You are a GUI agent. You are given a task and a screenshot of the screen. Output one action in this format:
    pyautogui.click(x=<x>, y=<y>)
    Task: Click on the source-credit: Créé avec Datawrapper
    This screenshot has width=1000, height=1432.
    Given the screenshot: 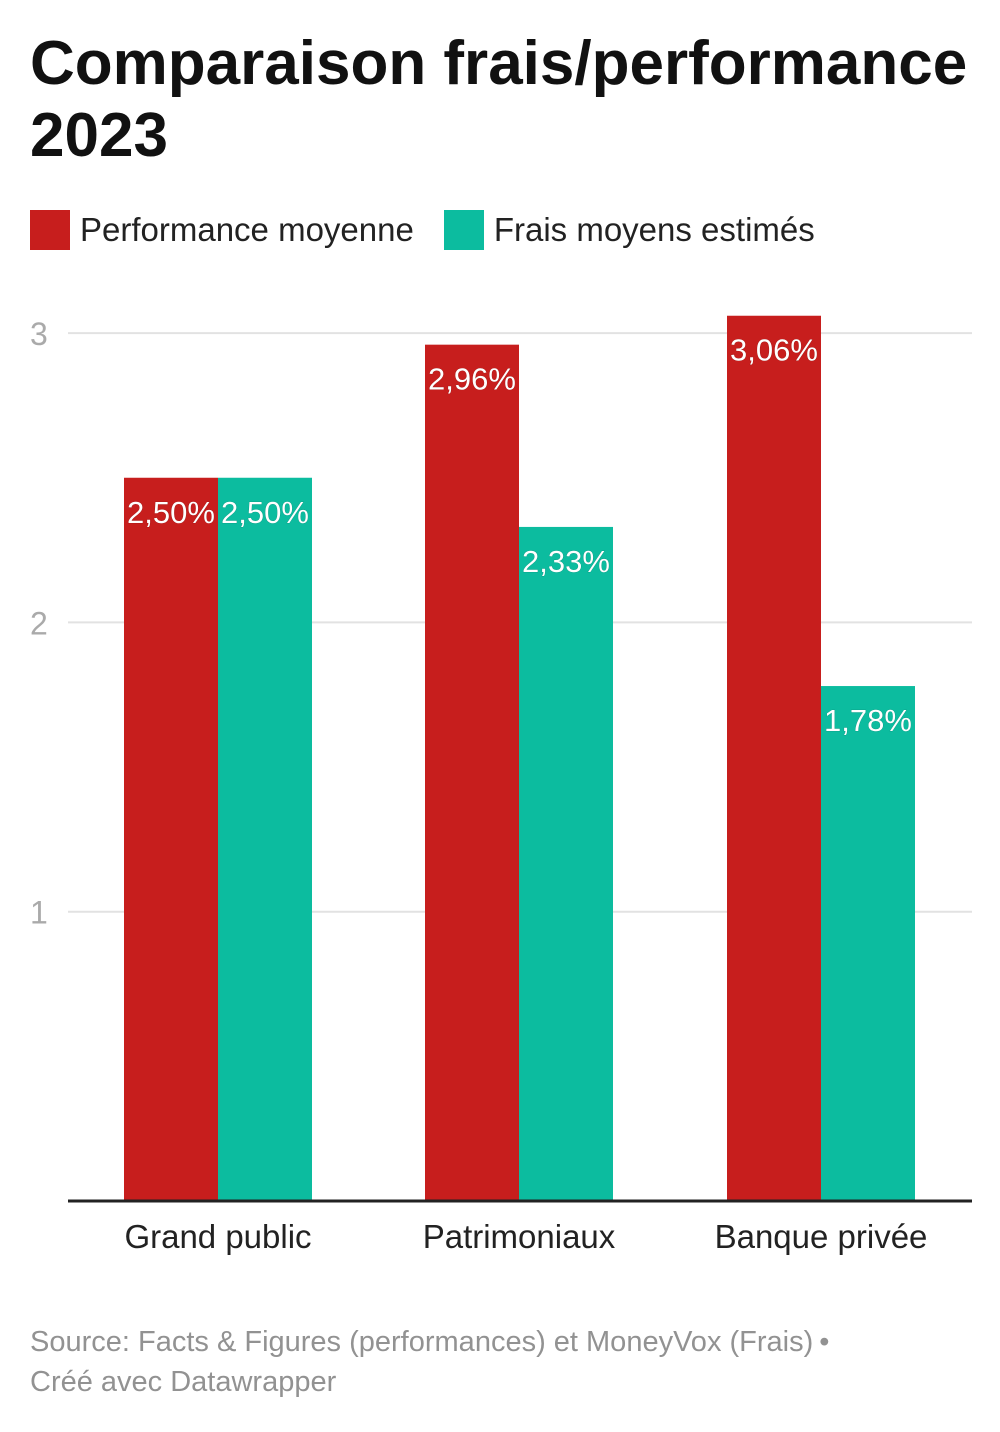 What is the action you would take?
    pyautogui.click(x=183, y=1382)
    